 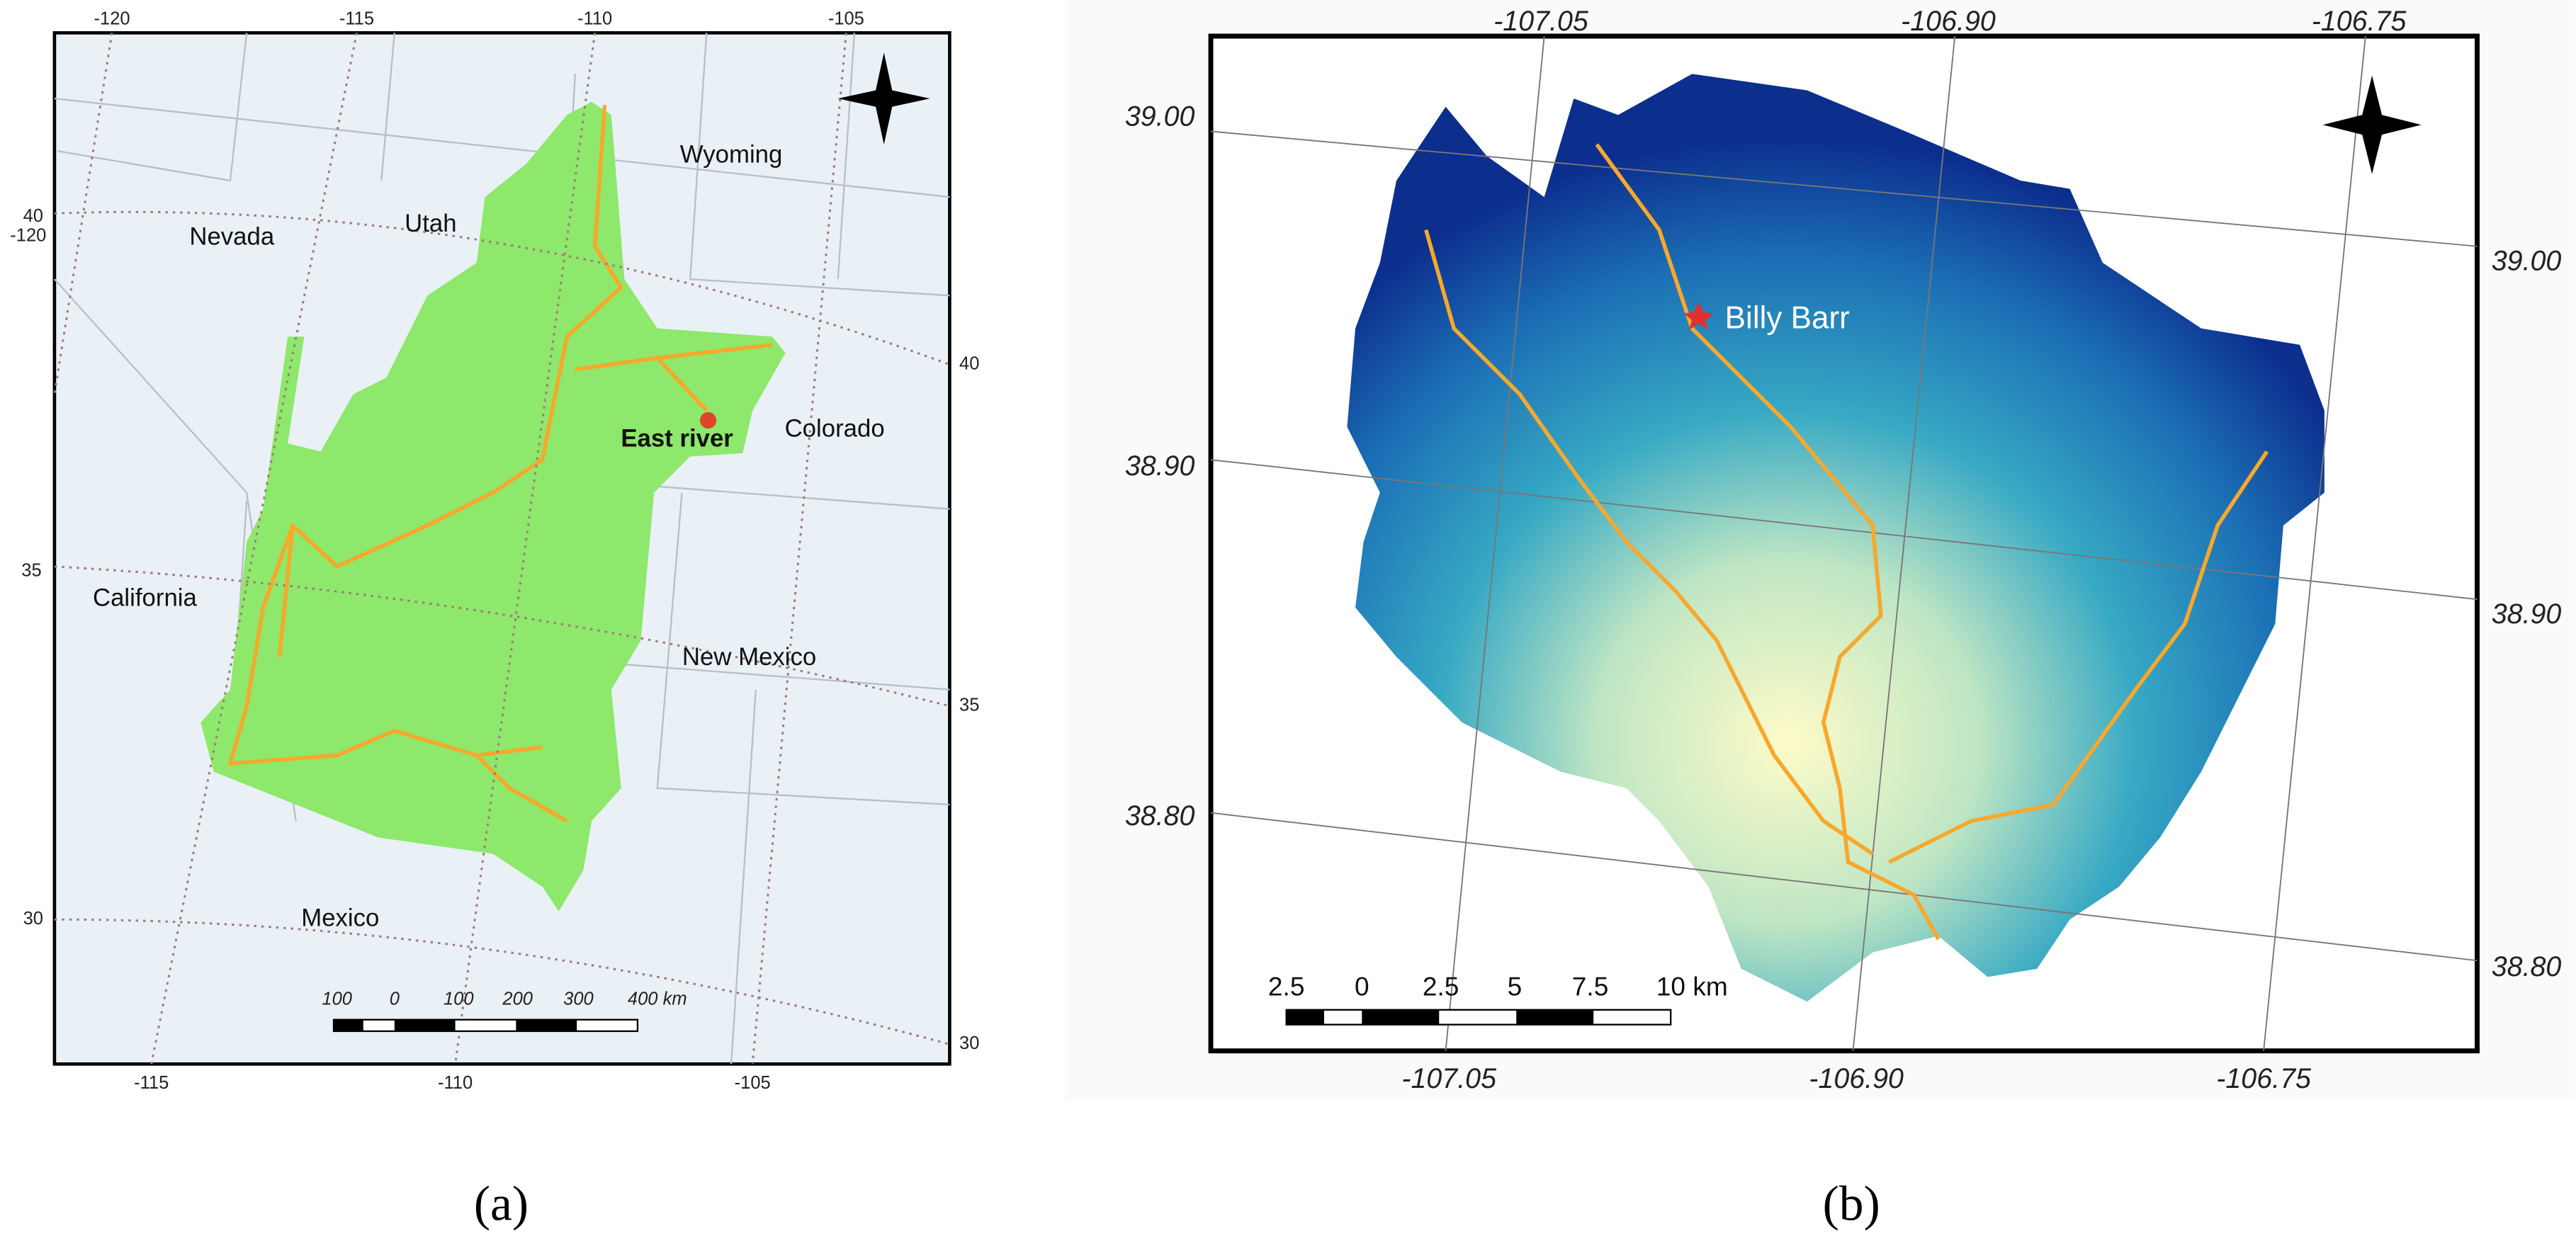 What do you see at coordinates (749, 657) in the screenshot?
I see `place-label: New Mexico` at bounding box center [749, 657].